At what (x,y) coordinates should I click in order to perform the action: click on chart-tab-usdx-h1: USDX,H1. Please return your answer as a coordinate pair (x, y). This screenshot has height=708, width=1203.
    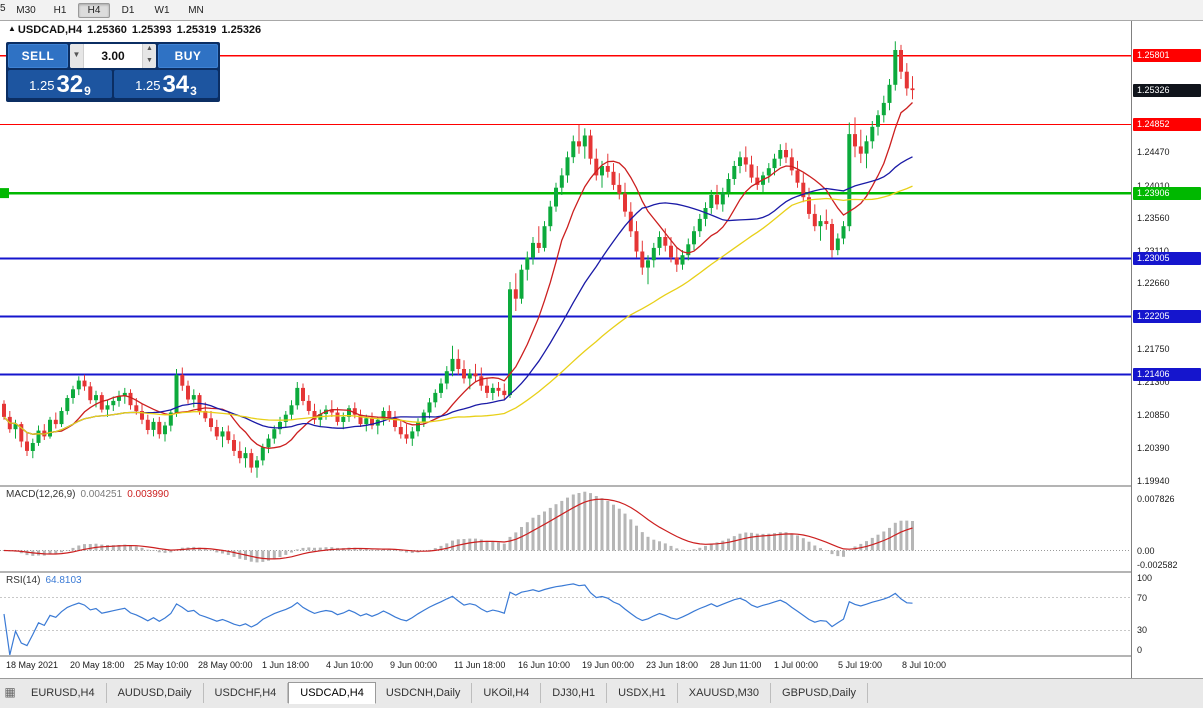
    Looking at the image, I should click on (642, 693).